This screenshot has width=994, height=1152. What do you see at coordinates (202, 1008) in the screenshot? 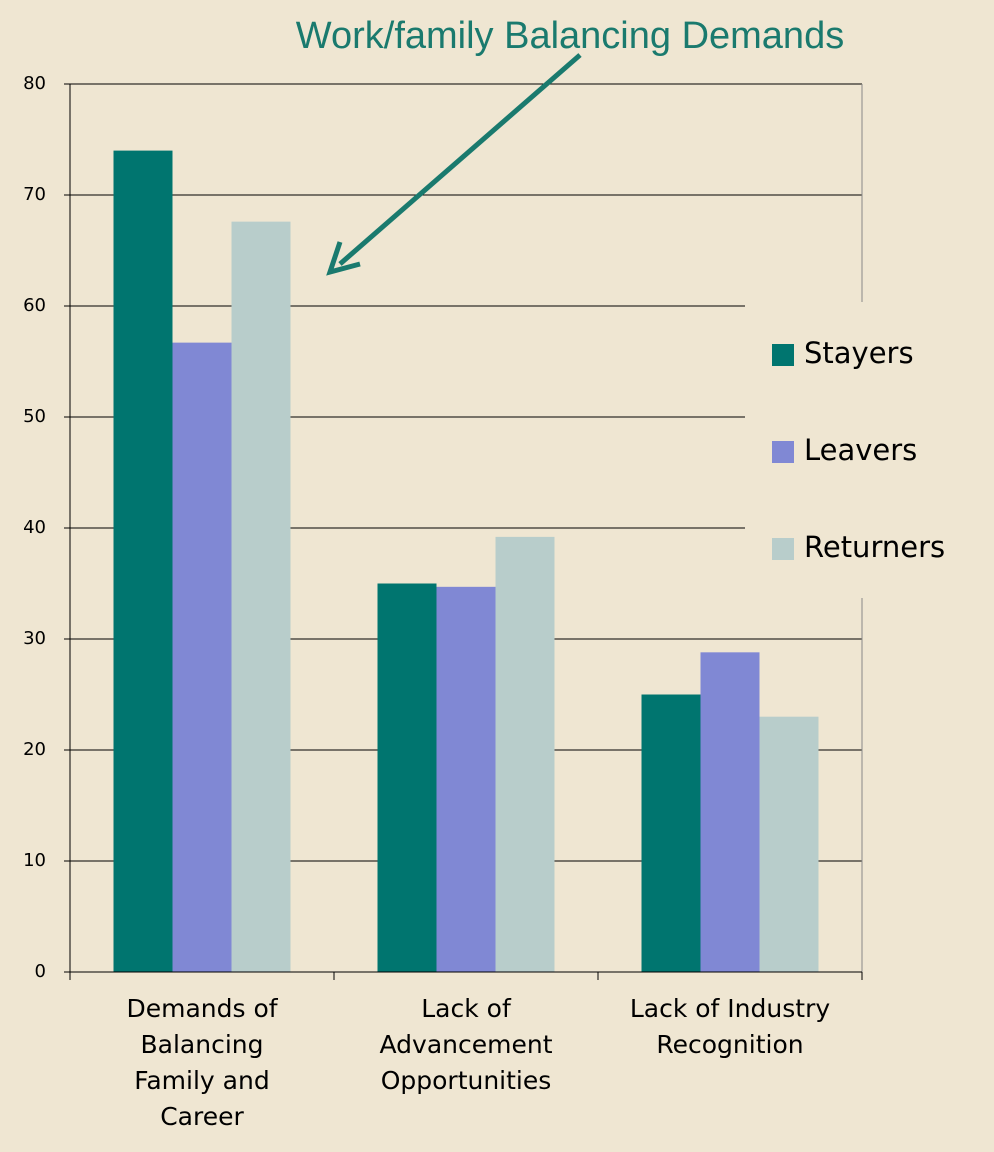
I see `x-tick-label-line: Demands of` at bounding box center [202, 1008].